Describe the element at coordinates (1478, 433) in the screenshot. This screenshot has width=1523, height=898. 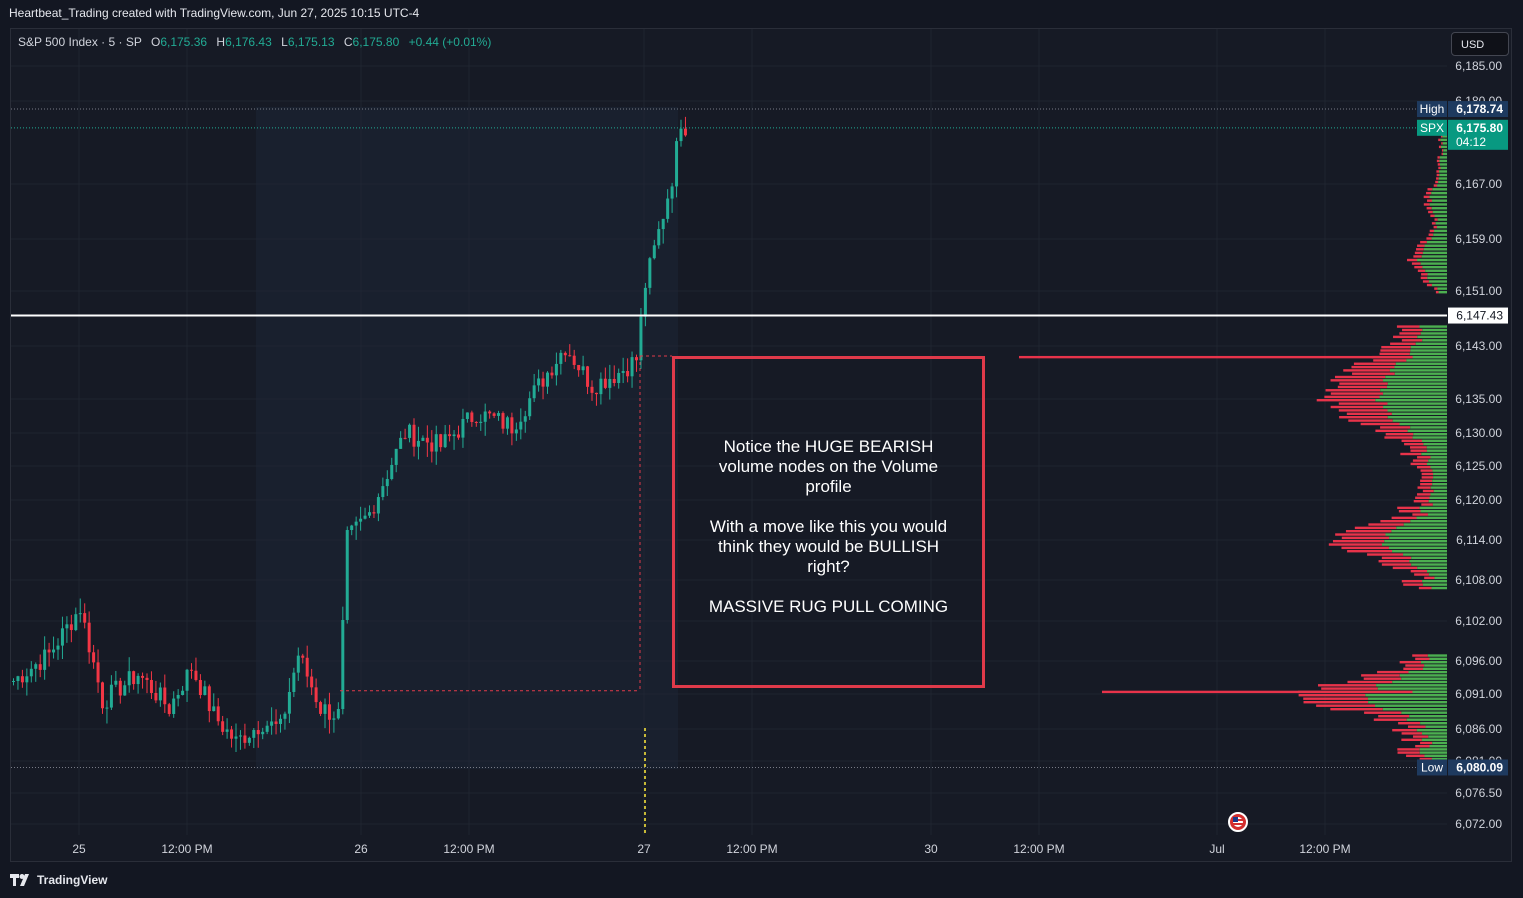
I see `price-tick-label: 6,130.00` at that location.